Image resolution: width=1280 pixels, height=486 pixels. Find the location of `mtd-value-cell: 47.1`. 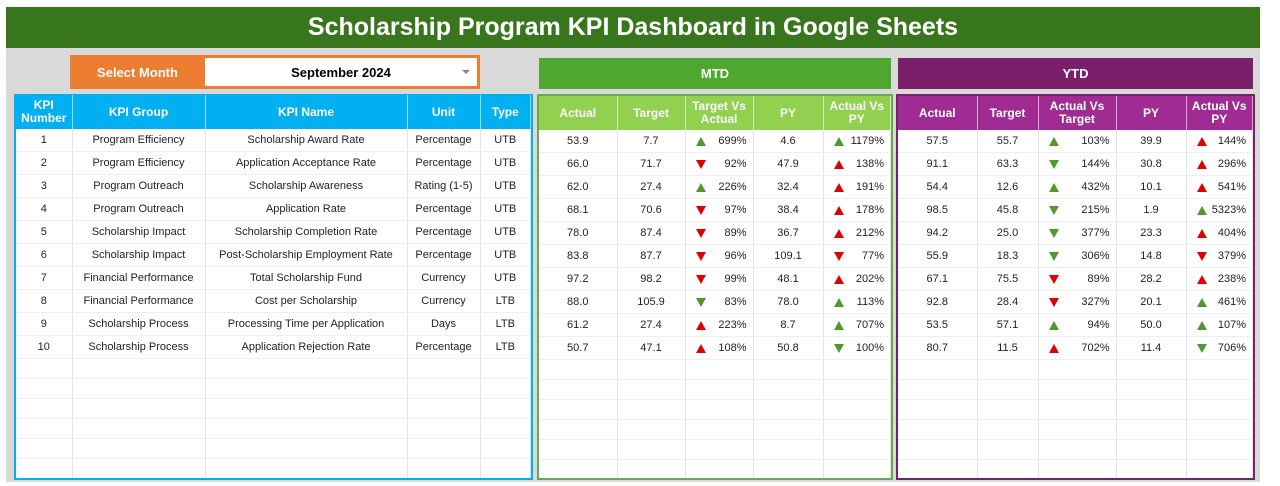

mtd-value-cell: 47.1 is located at coordinates (651, 348).